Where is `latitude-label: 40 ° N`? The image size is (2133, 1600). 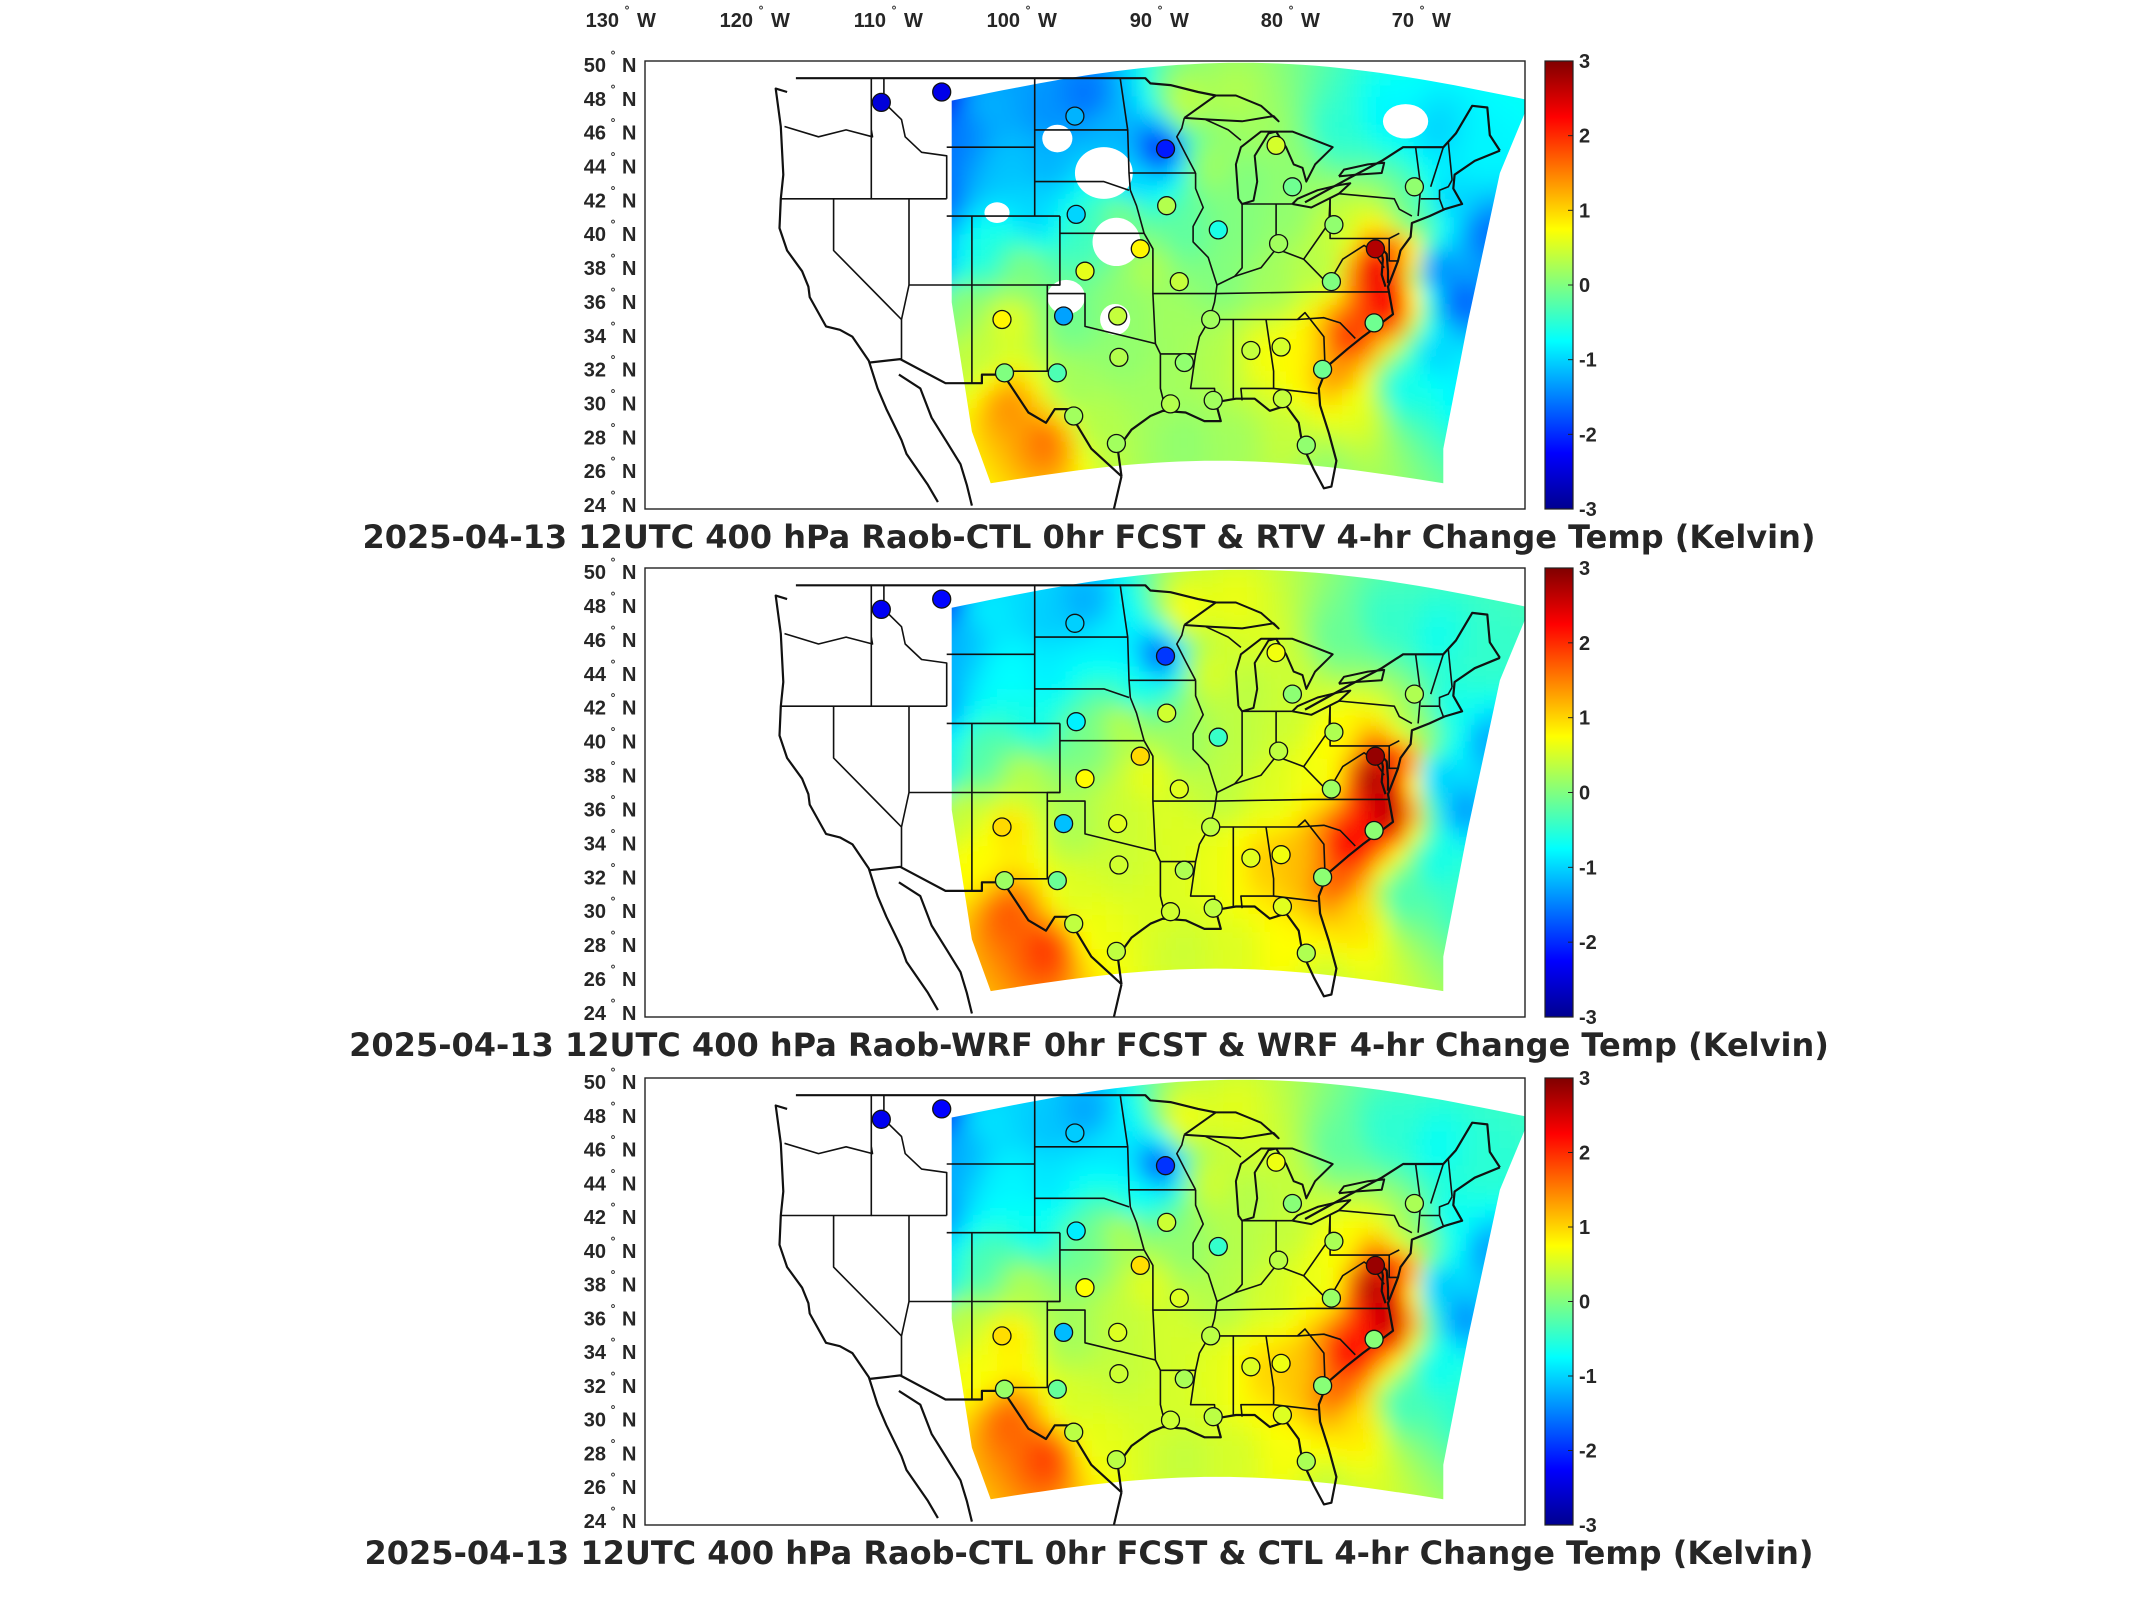
latitude-label: 40 ° N is located at coordinates (610, 1248).